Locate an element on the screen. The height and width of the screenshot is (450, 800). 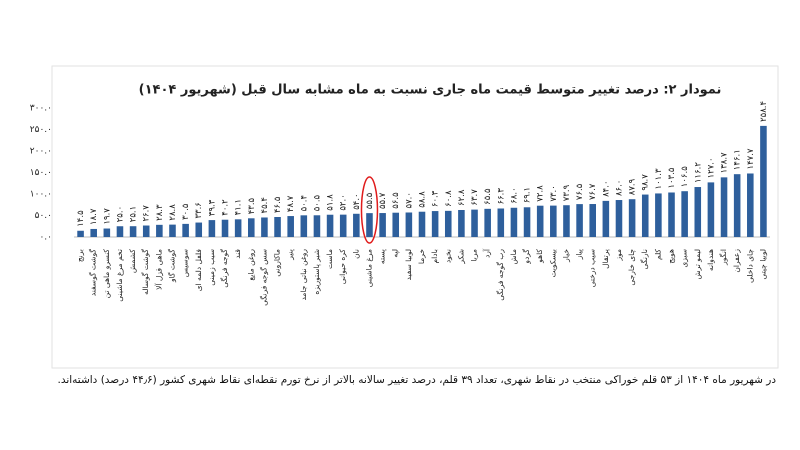
value-label: ۷۲.۸ is located at coordinates (541, 193).